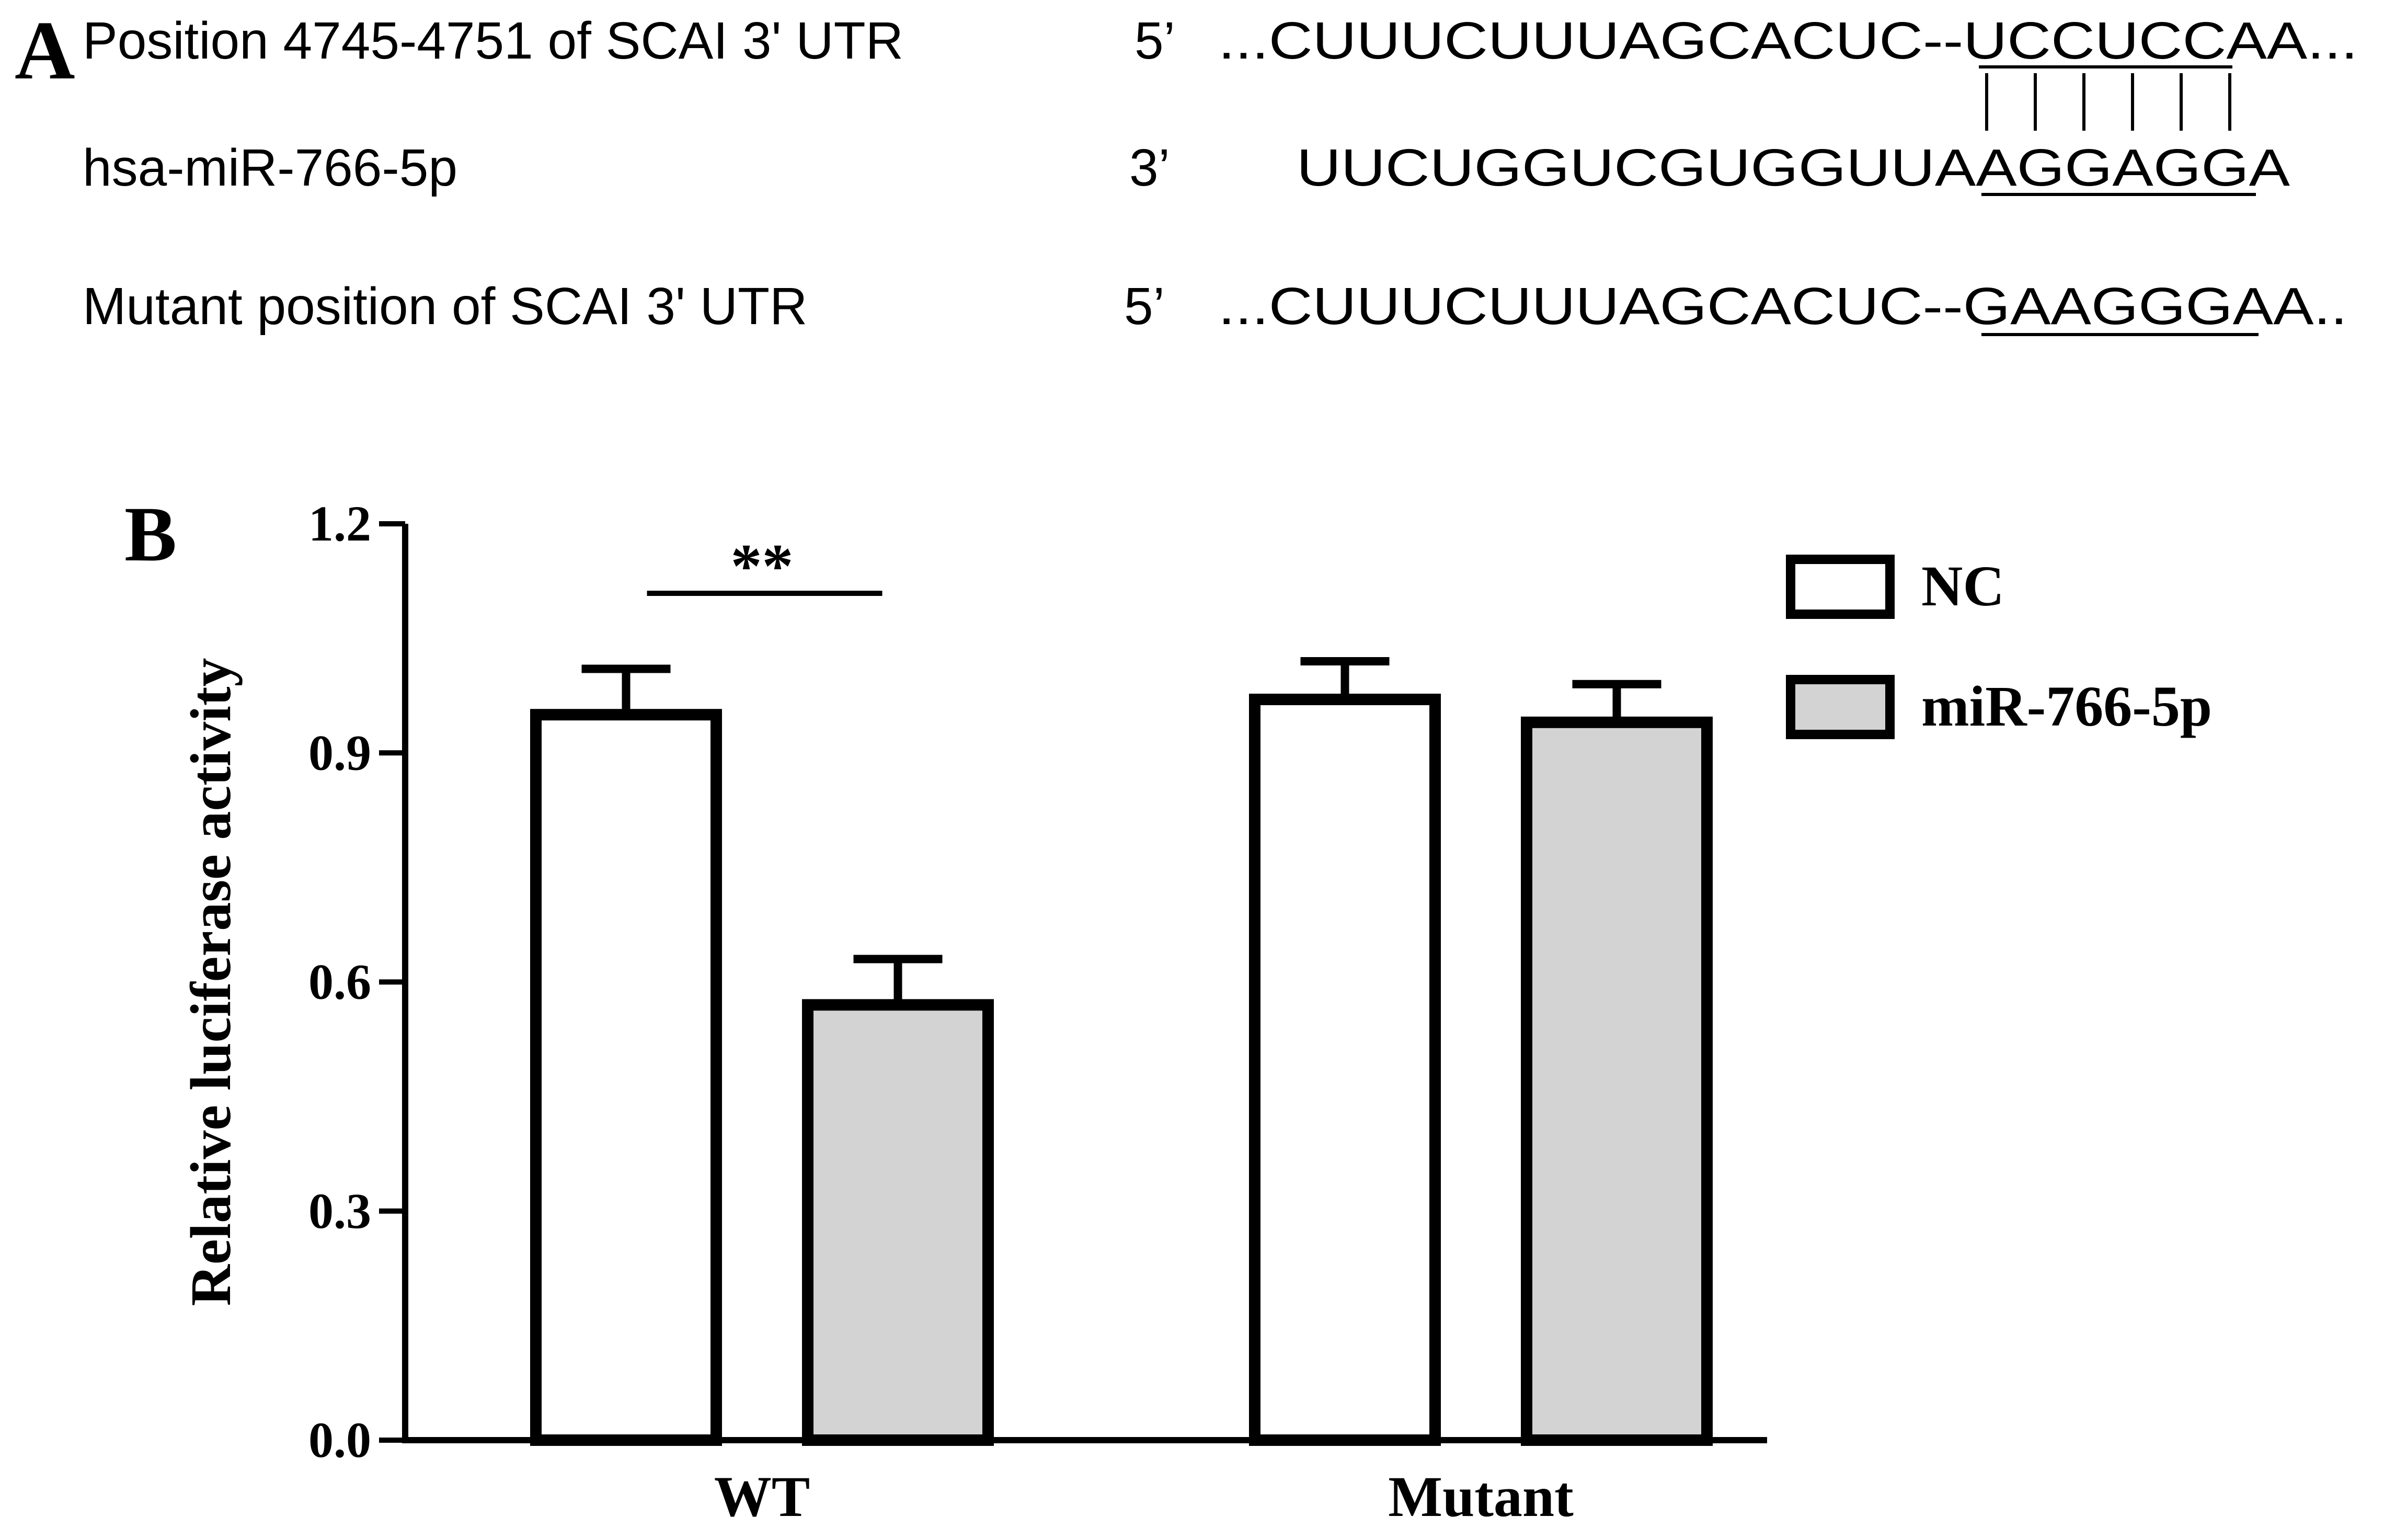 The height and width of the screenshot is (1540, 2384). Describe the element at coordinates (339, 752) in the screenshot. I see `y-tick-label: 0.9` at that location.